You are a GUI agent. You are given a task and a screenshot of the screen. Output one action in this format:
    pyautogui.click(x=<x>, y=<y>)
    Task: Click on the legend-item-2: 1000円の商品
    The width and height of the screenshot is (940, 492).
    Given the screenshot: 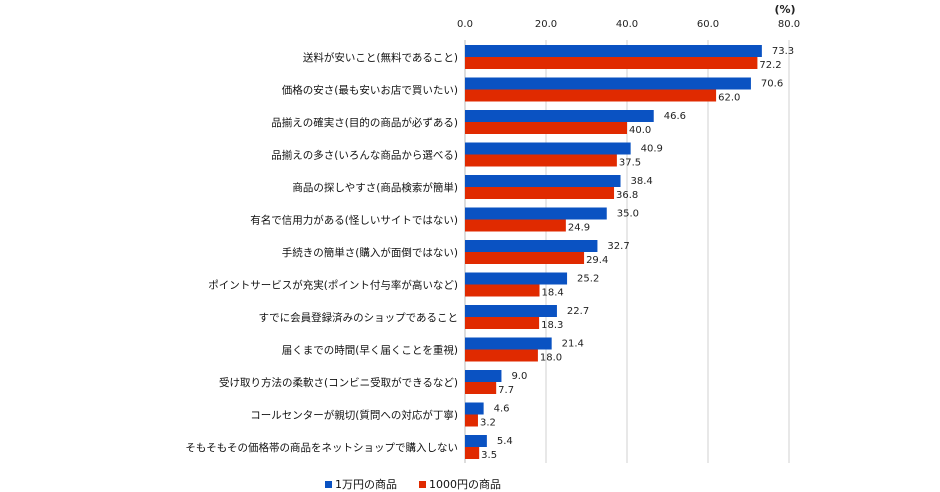 What is the action you would take?
    pyautogui.click(x=460, y=484)
    